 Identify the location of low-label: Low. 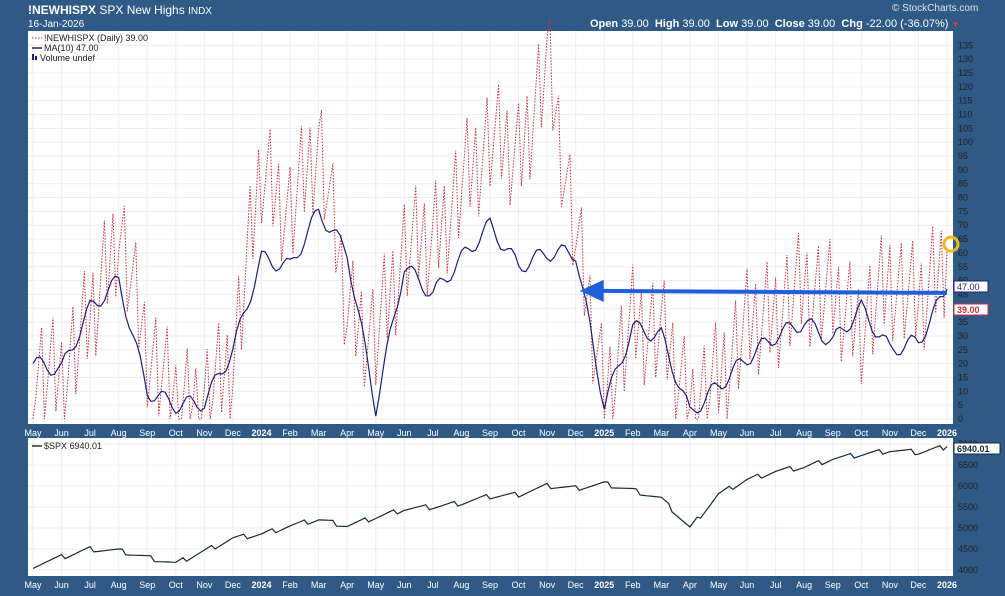
(727, 24).